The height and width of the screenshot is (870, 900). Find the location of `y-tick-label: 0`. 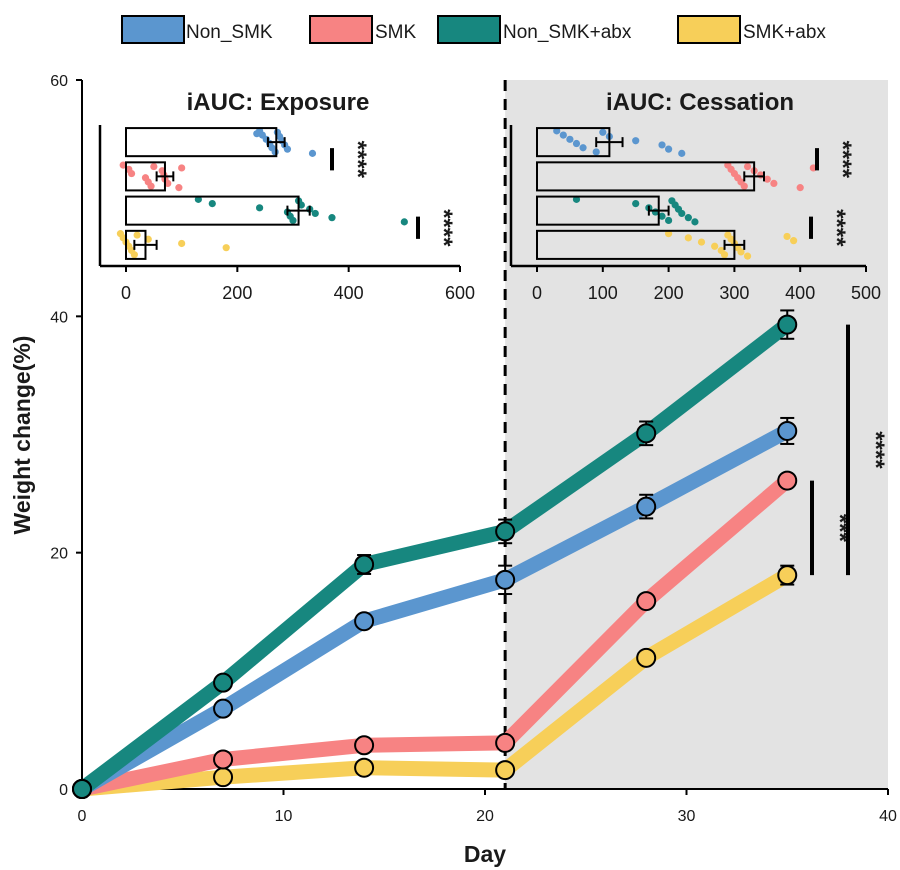

y-tick-label: 0 is located at coordinates (63, 790).